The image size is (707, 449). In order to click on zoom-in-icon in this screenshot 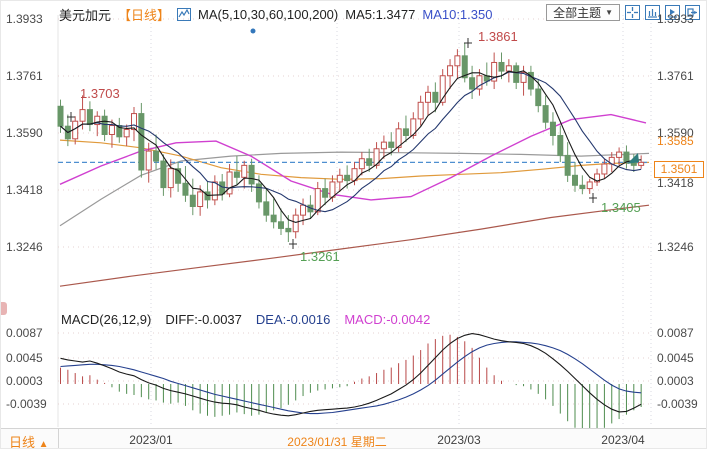, I will do `click(672, 12)`.